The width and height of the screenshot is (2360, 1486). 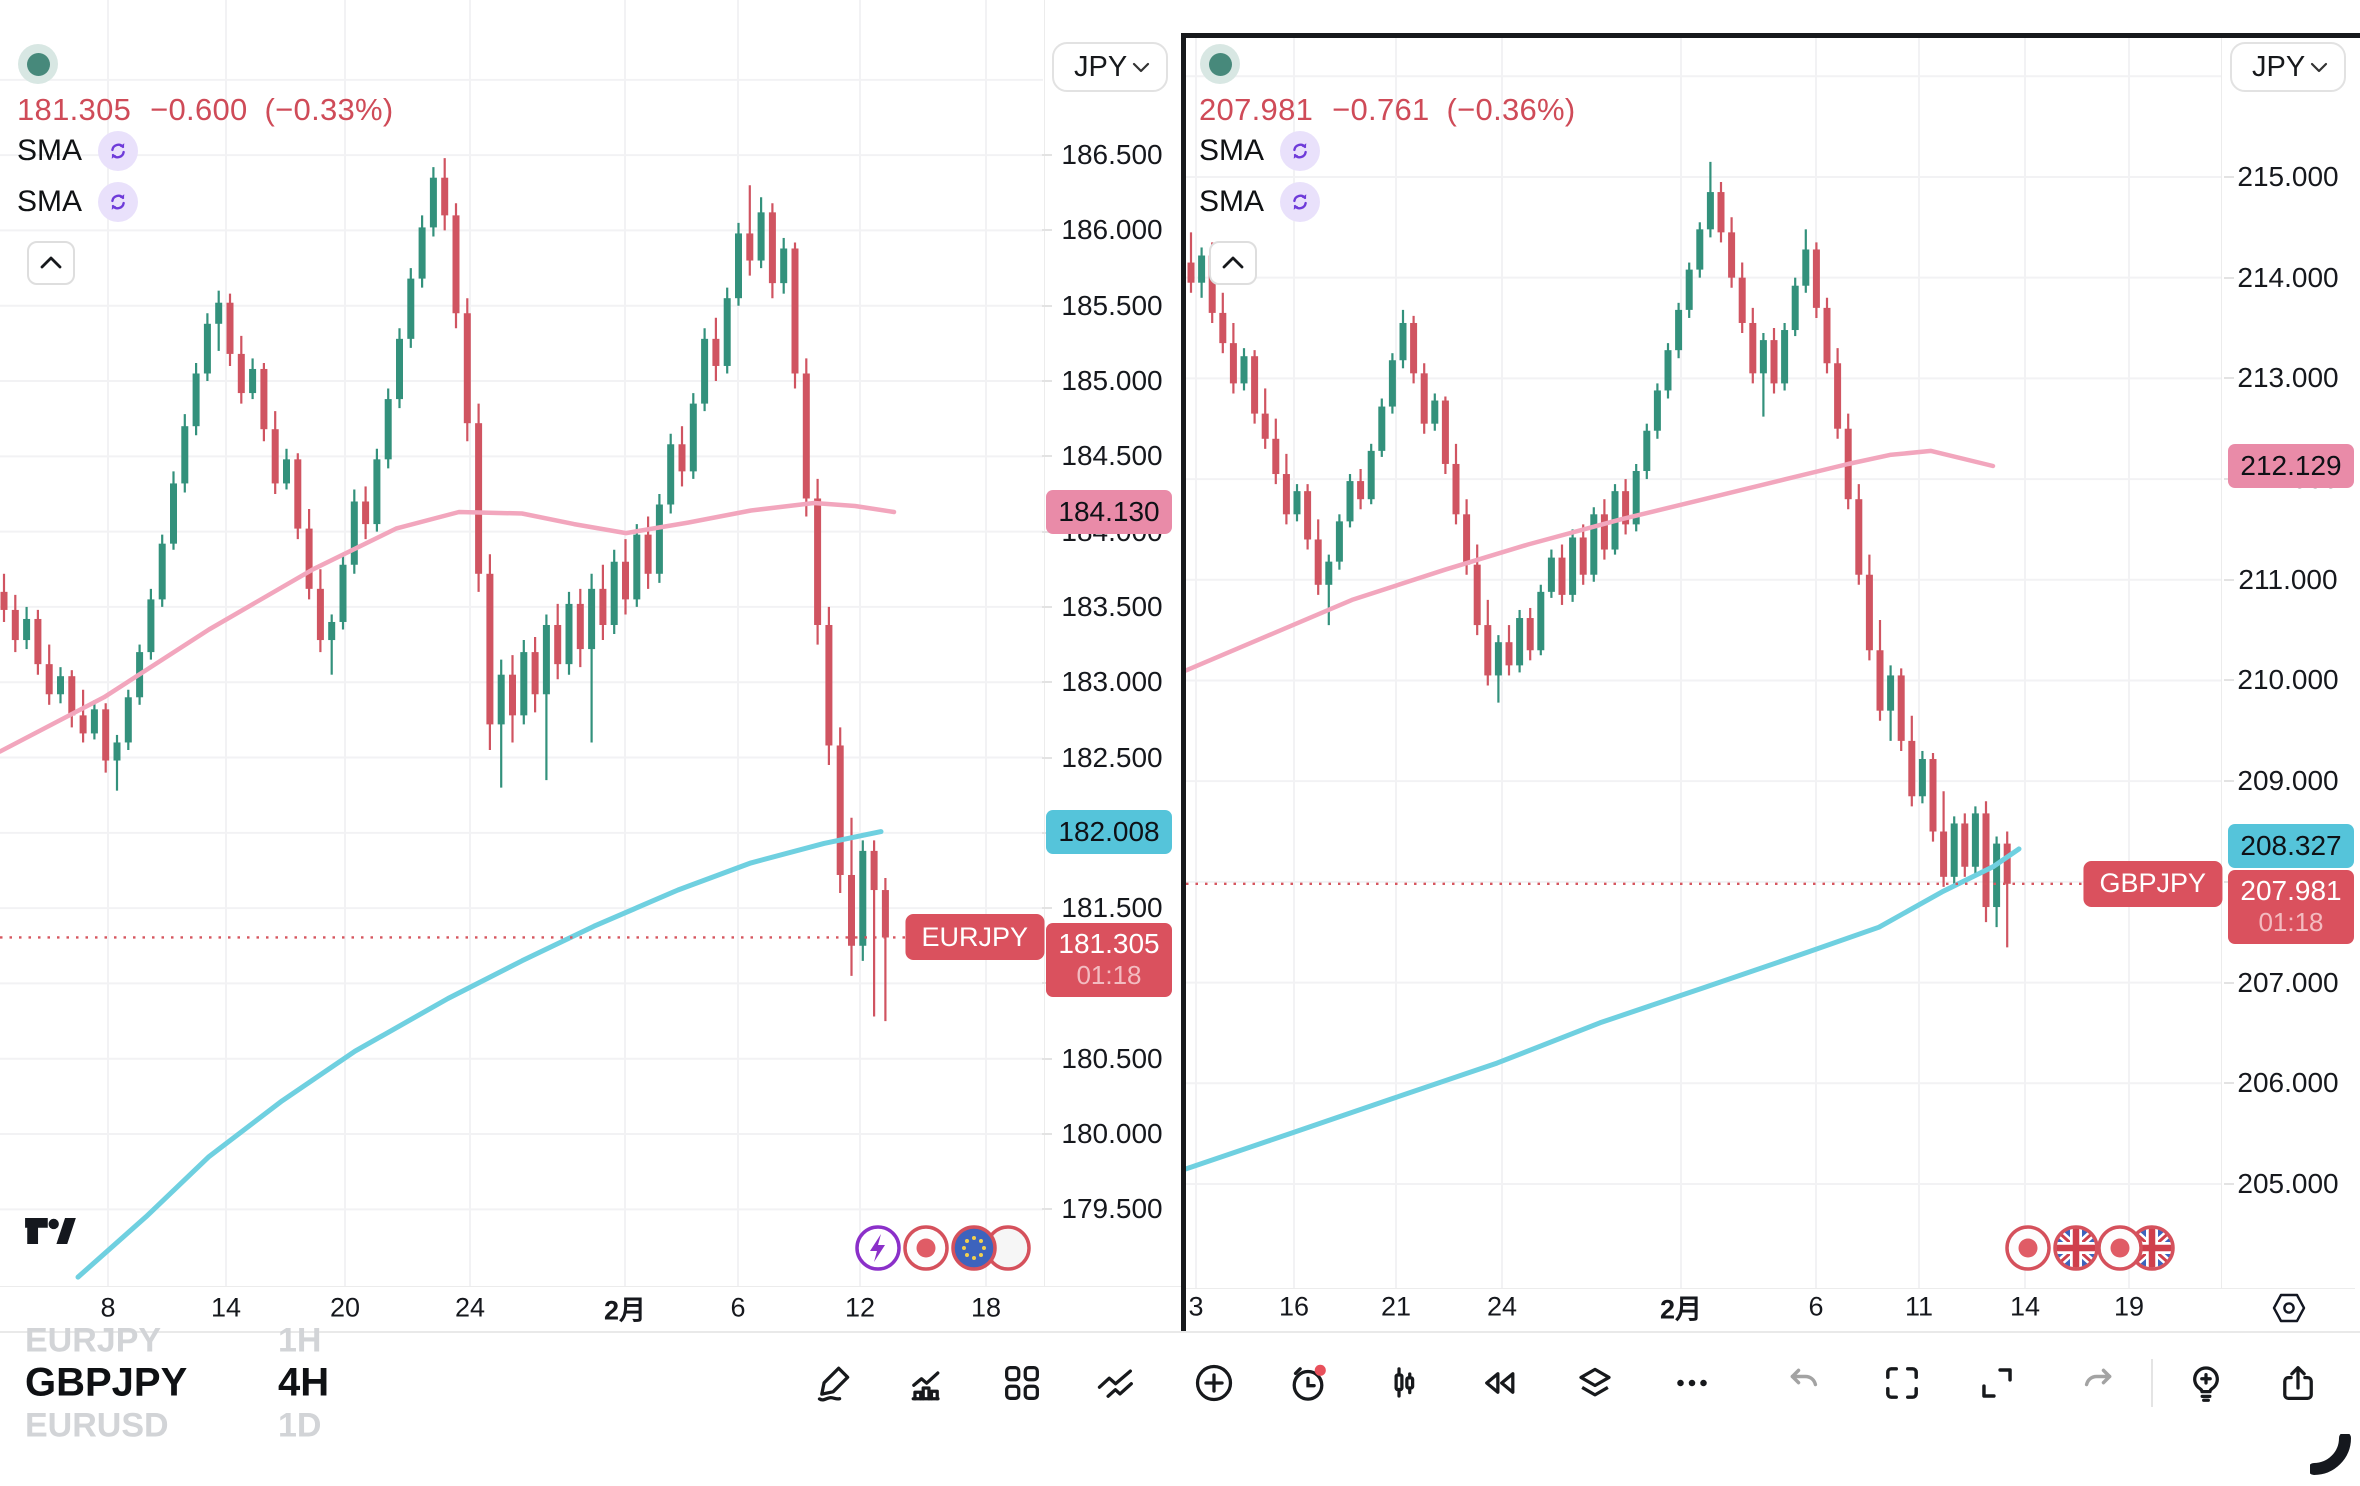 What do you see at coordinates (1997, 1383) in the screenshot?
I see `resize-icon` at bounding box center [1997, 1383].